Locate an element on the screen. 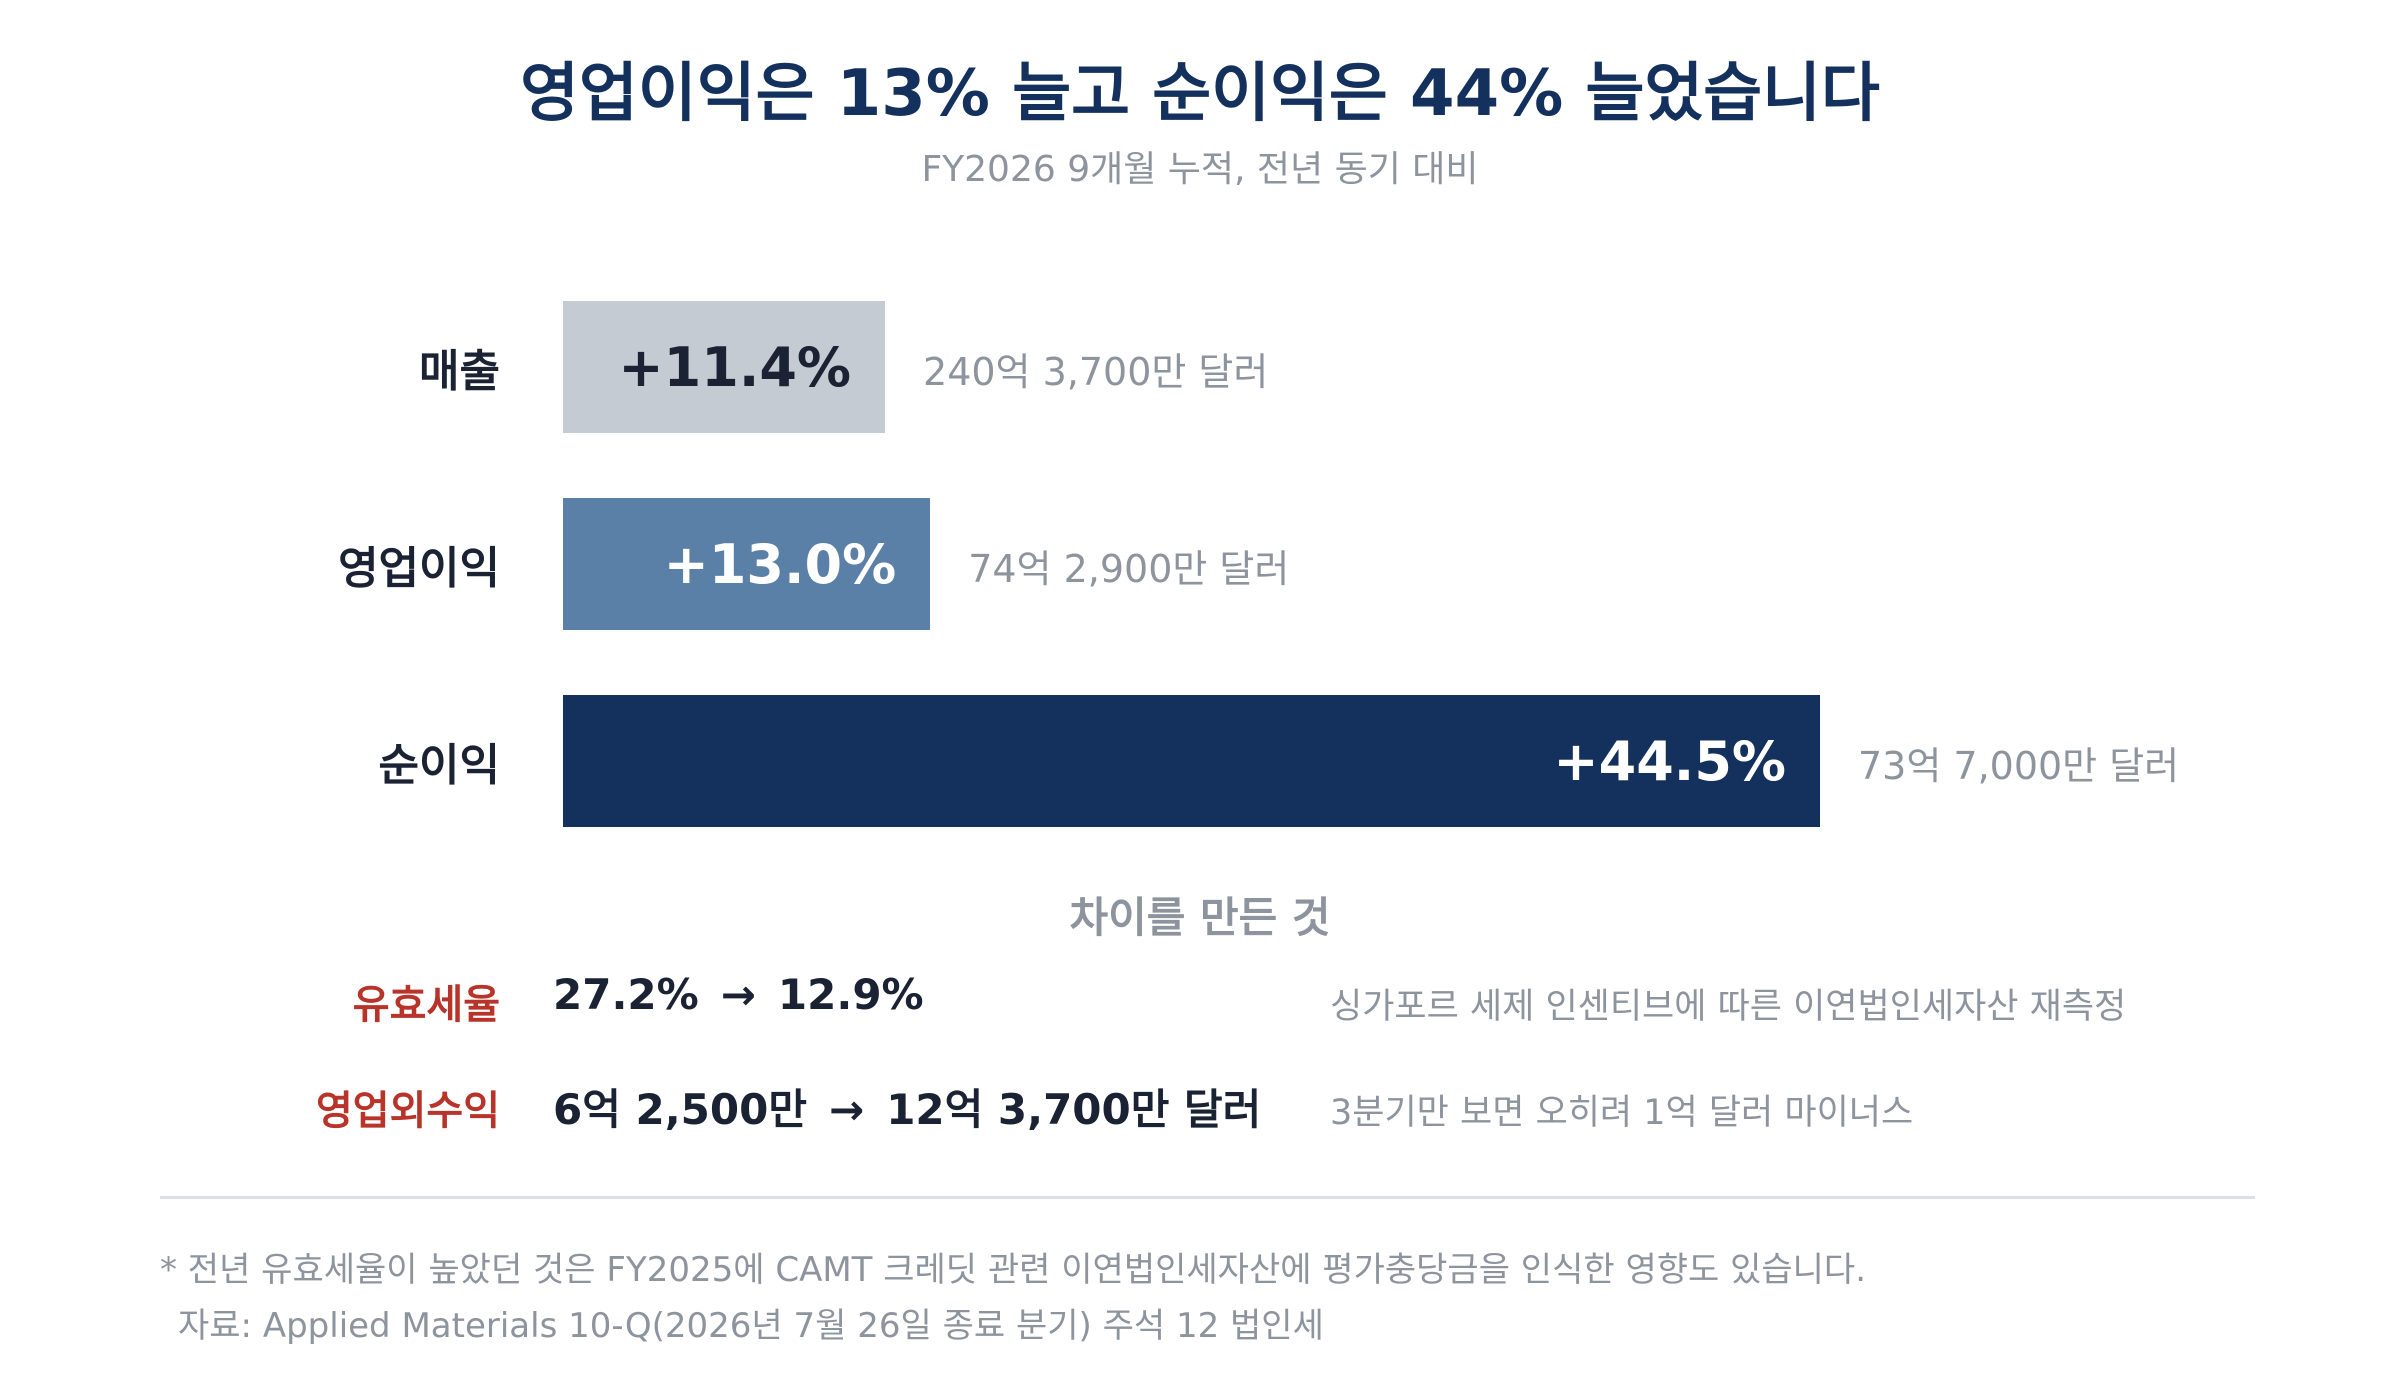 The height and width of the screenshot is (1380, 2400). bar: +13.0% is located at coordinates (747, 564).